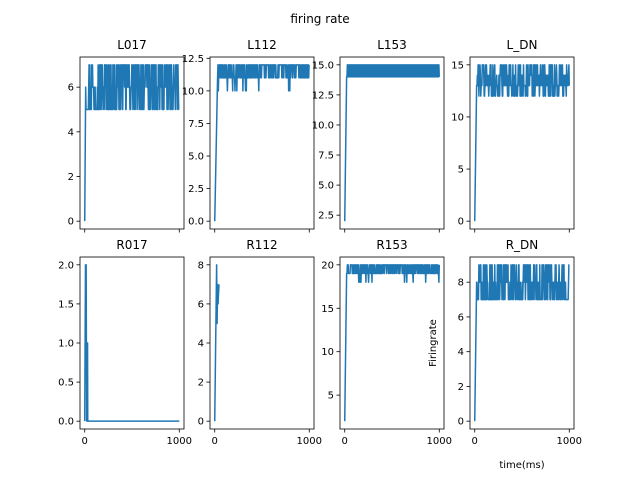 The width and height of the screenshot is (640, 480). I want to click on y-axis-label: Firingrate, so click(433, 343).